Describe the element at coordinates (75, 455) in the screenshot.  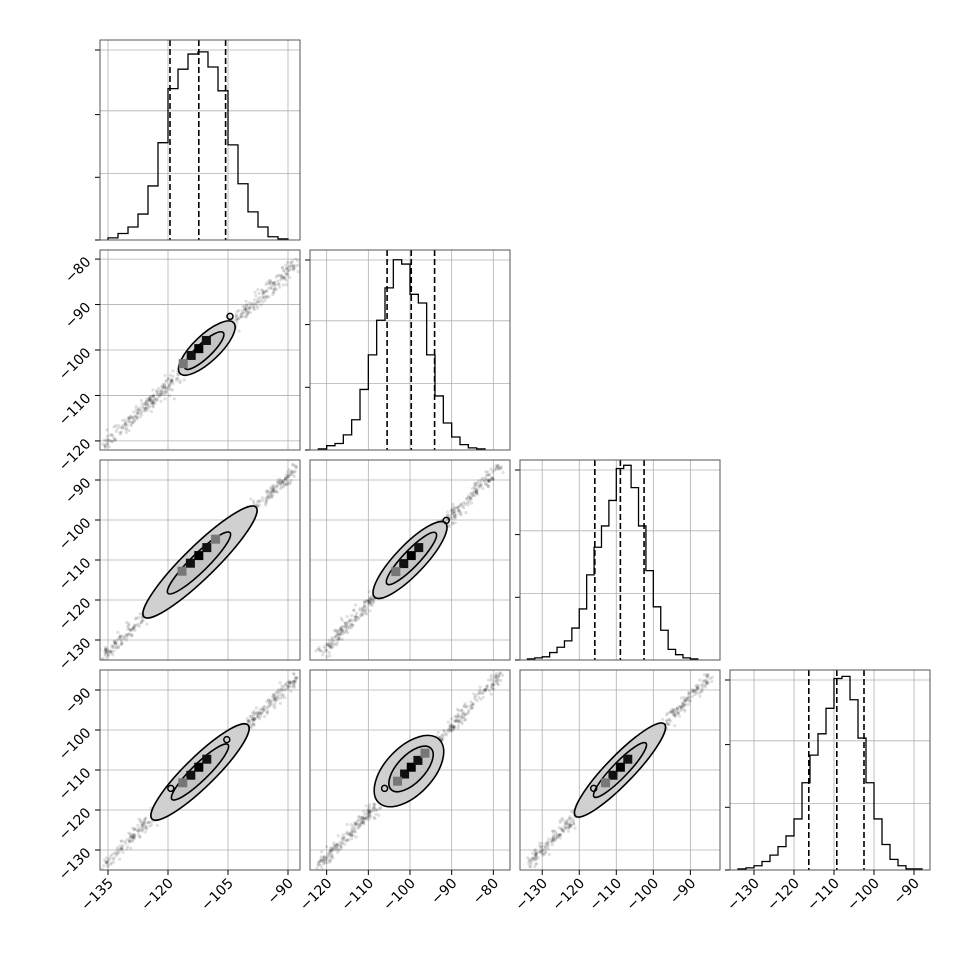
I see `y-tick-label: −120` at that location.